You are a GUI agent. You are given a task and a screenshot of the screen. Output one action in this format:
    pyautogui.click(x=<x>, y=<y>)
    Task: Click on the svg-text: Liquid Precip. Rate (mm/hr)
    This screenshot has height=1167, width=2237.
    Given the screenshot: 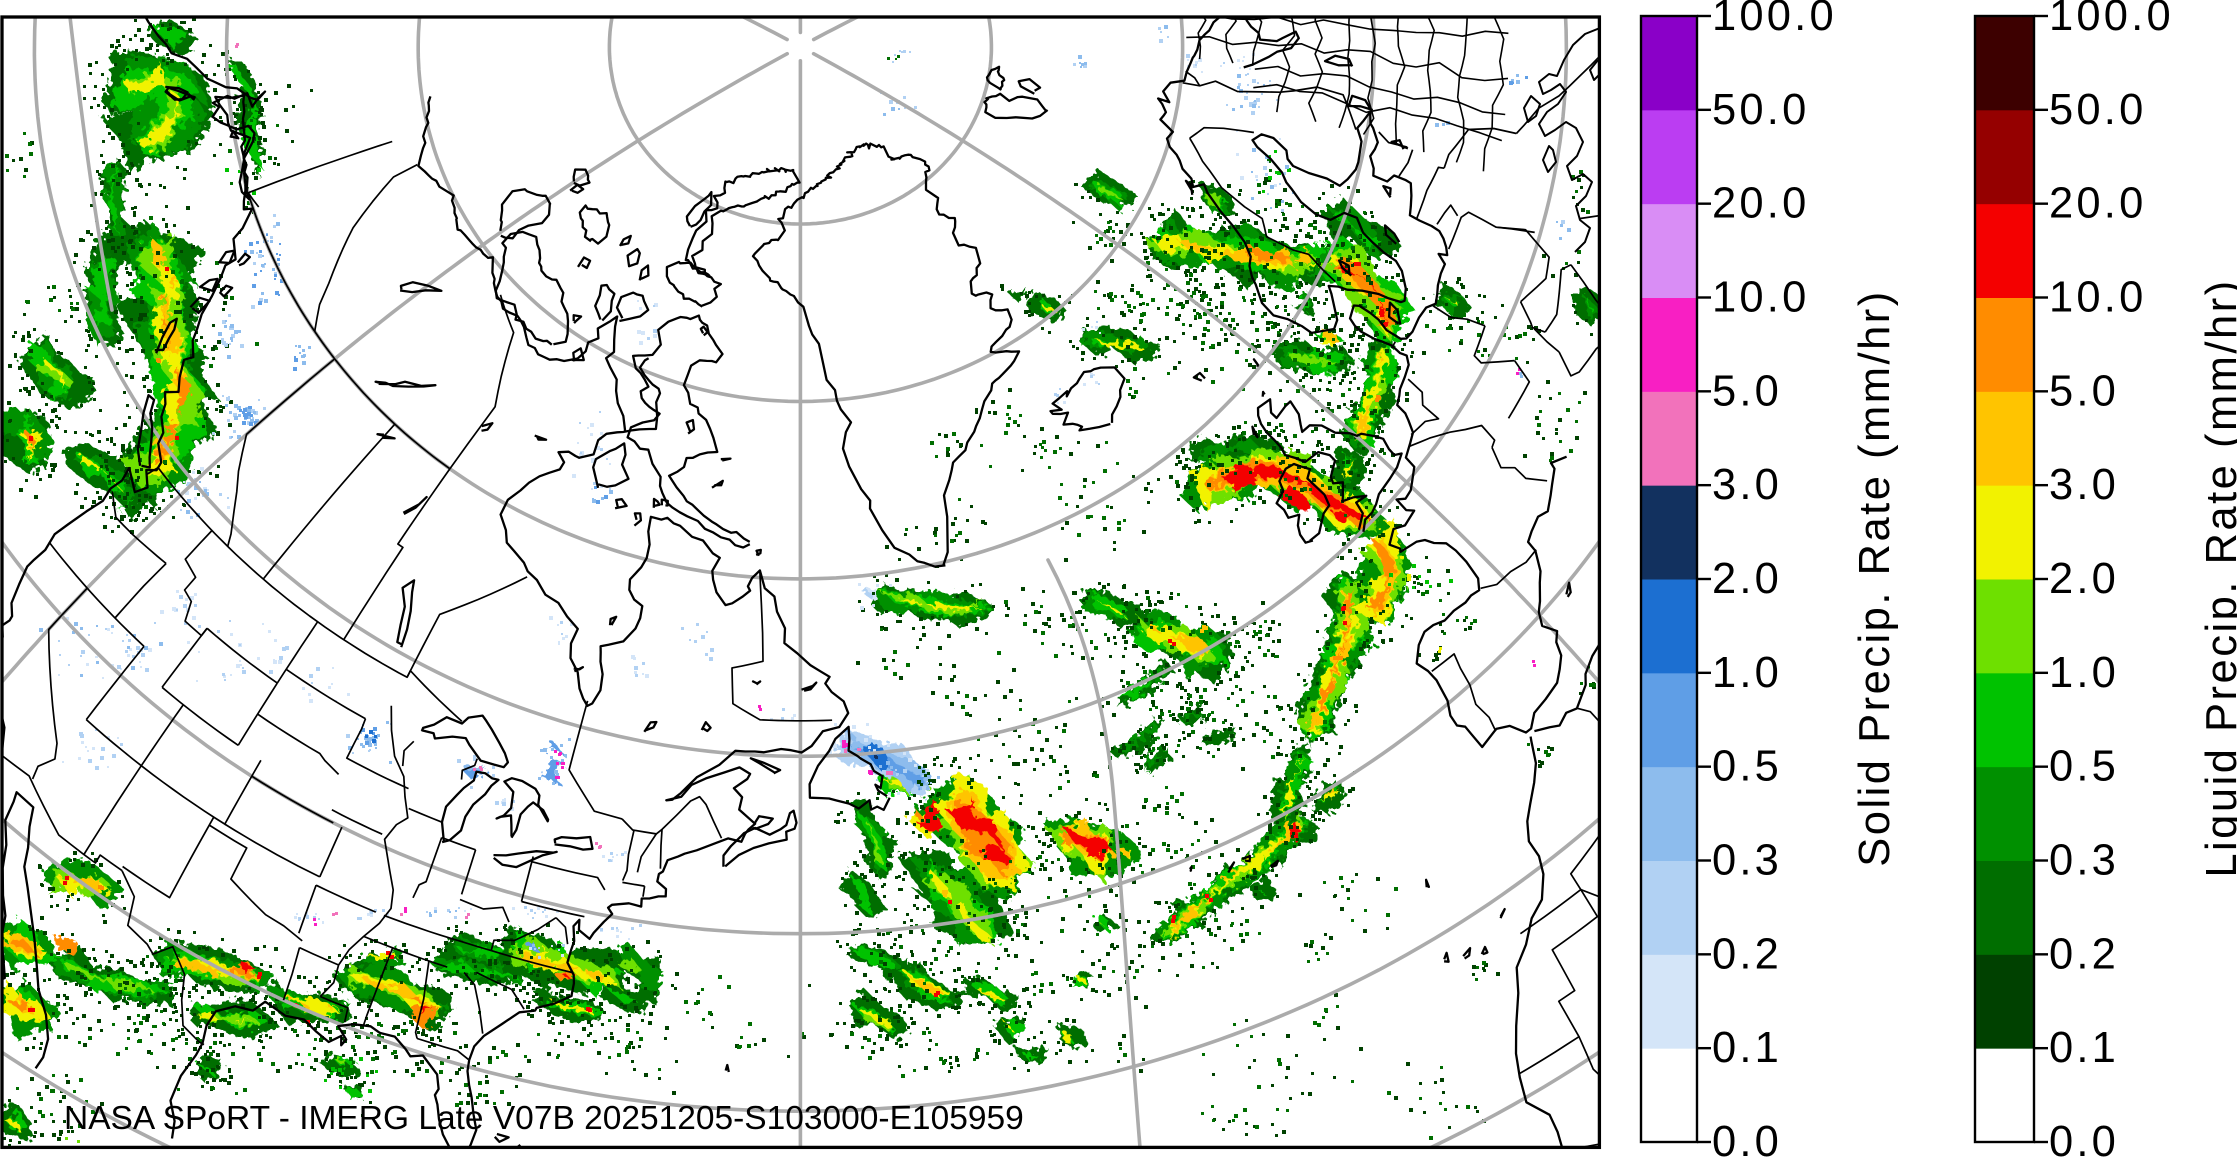 What is the action you would take?
    pyautogui.click(x=2217, y=577)
    